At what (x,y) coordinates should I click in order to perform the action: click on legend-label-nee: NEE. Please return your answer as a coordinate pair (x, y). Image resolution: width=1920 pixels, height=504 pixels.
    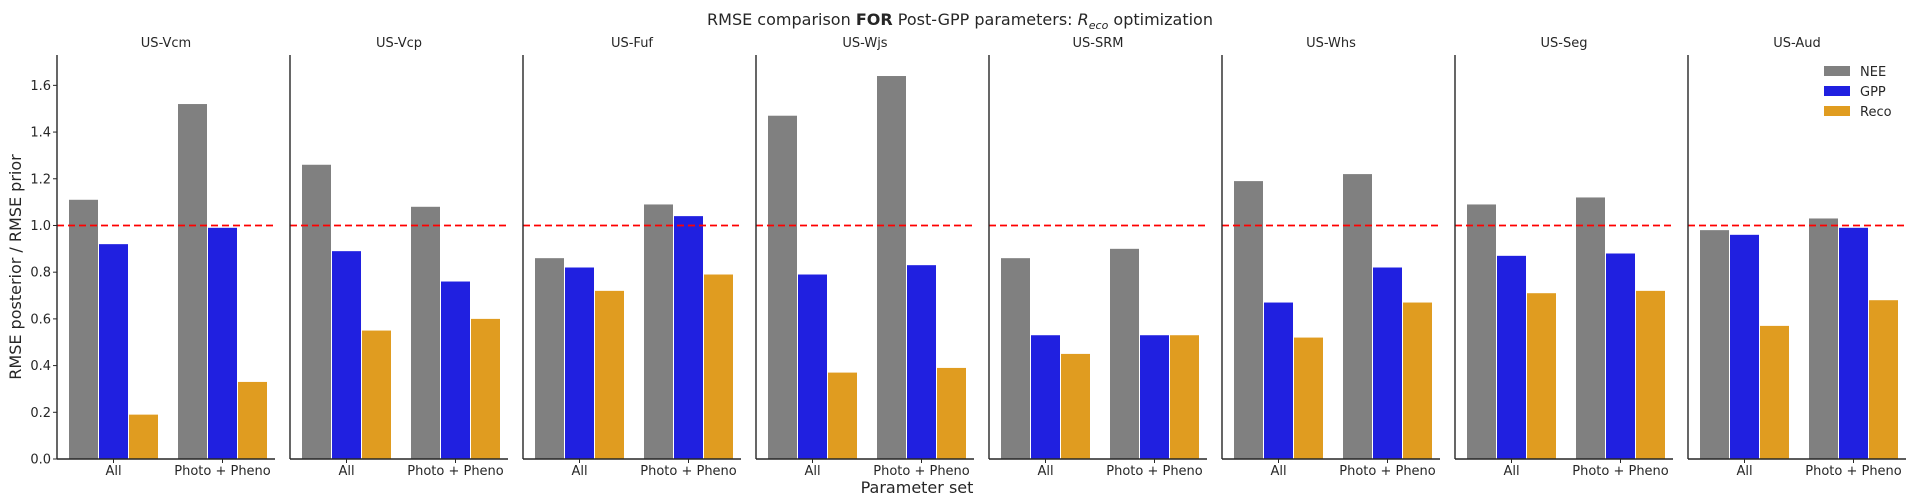
    Looking at the image, I should click on (1873, 72).